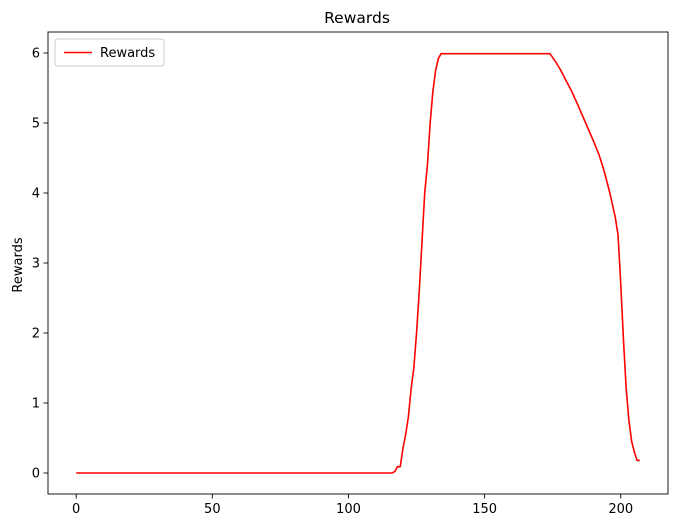 The height and width of the screenshot is (528, 678). What do you see at coordinates (76, 509) in the screenshot?
I see `x-tick-label: 0` at bounding box center [76, 509].